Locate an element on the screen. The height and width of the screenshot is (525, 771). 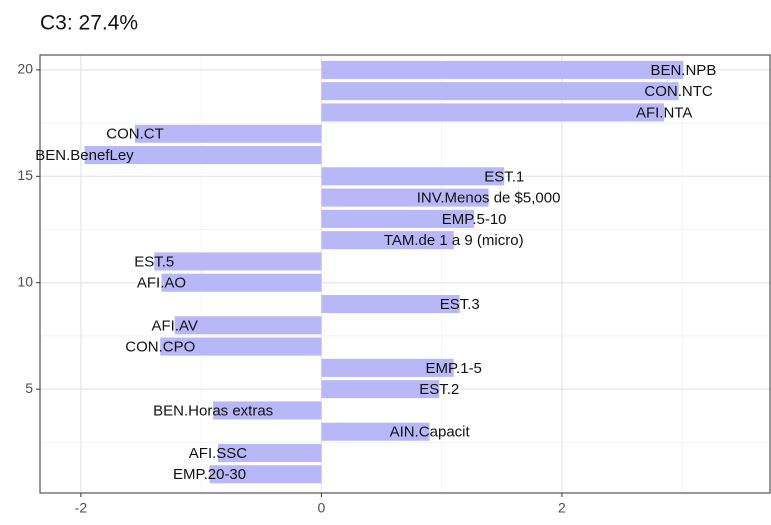
x-tick-label: 2 is located at coordinates (562, 508).